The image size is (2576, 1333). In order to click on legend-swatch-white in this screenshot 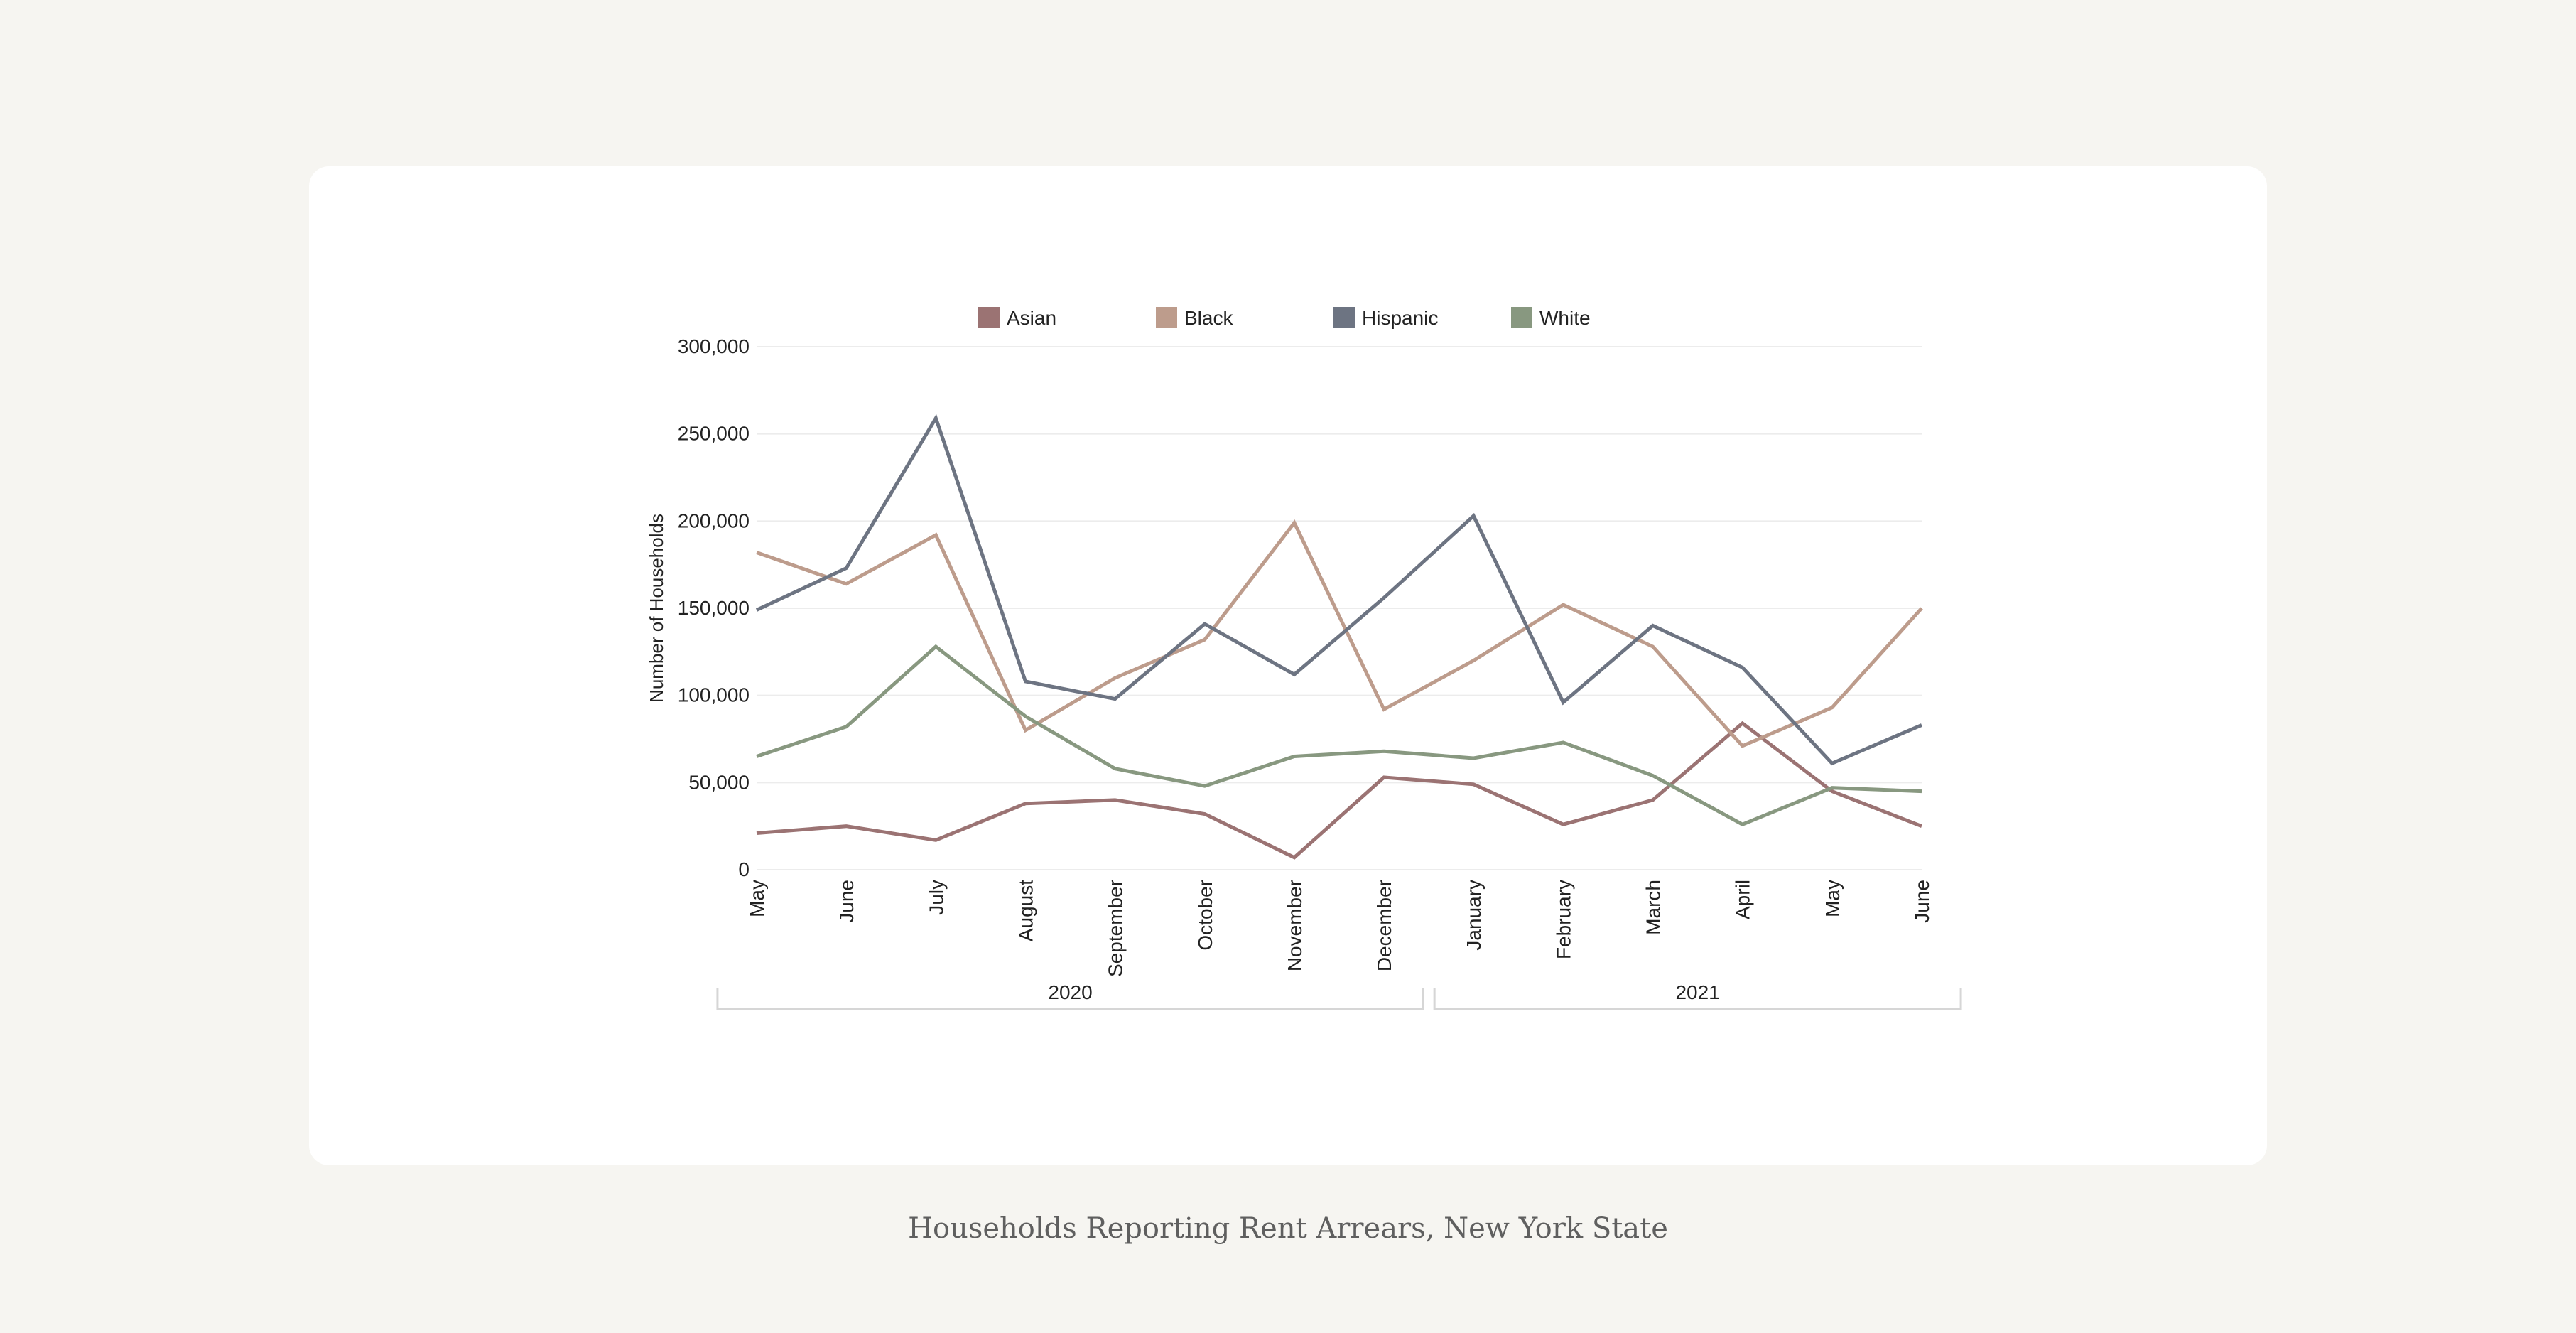, I will do `click(1521, 317)`.